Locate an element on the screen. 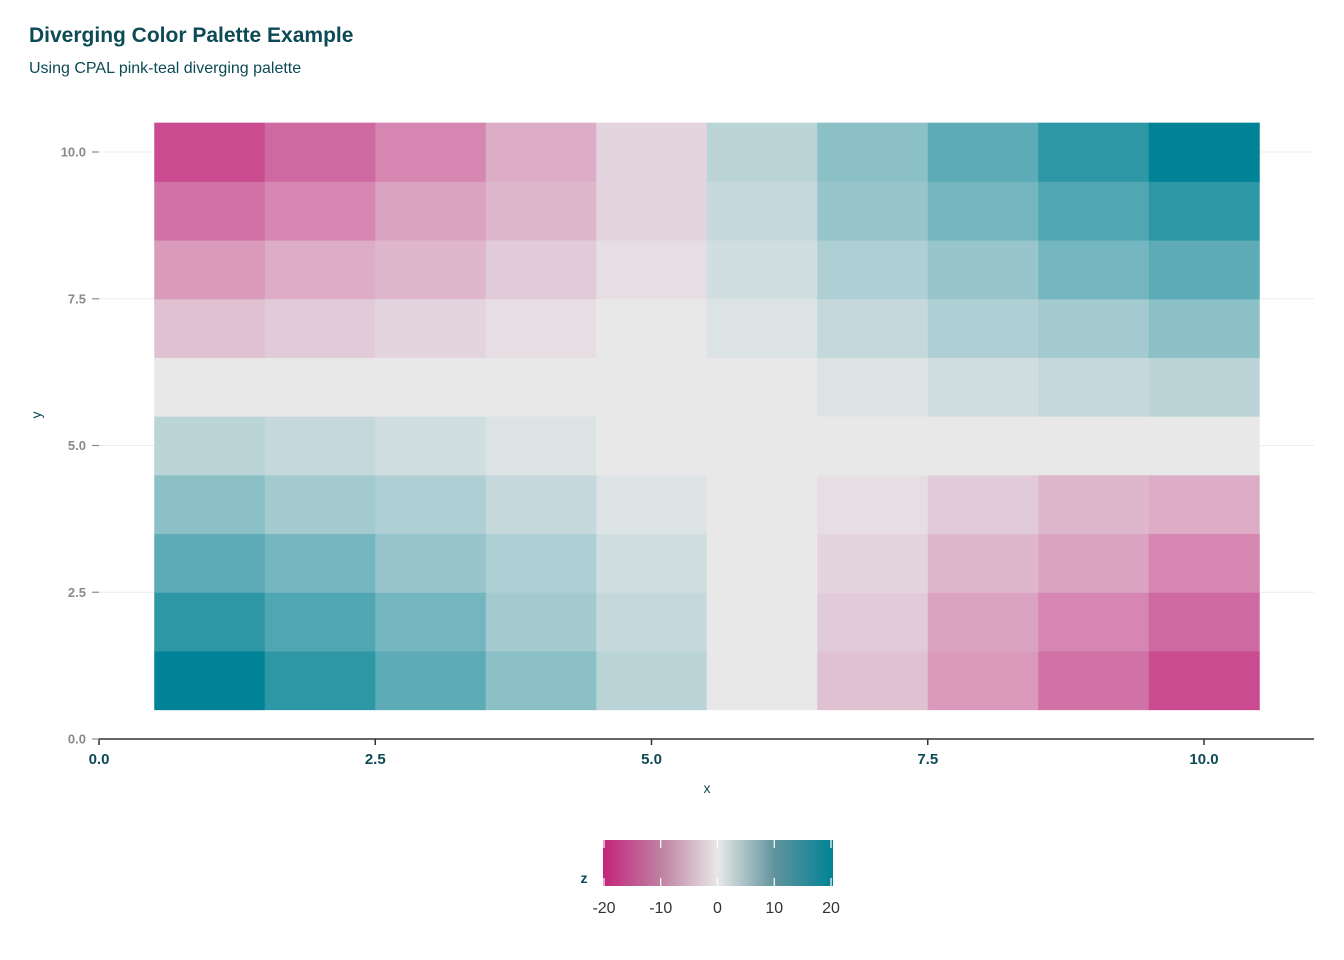 Image resolution: width=1344 pixels, height=960 pixels. x-tick-label: 5.0 is located at coordinates (651, 759).